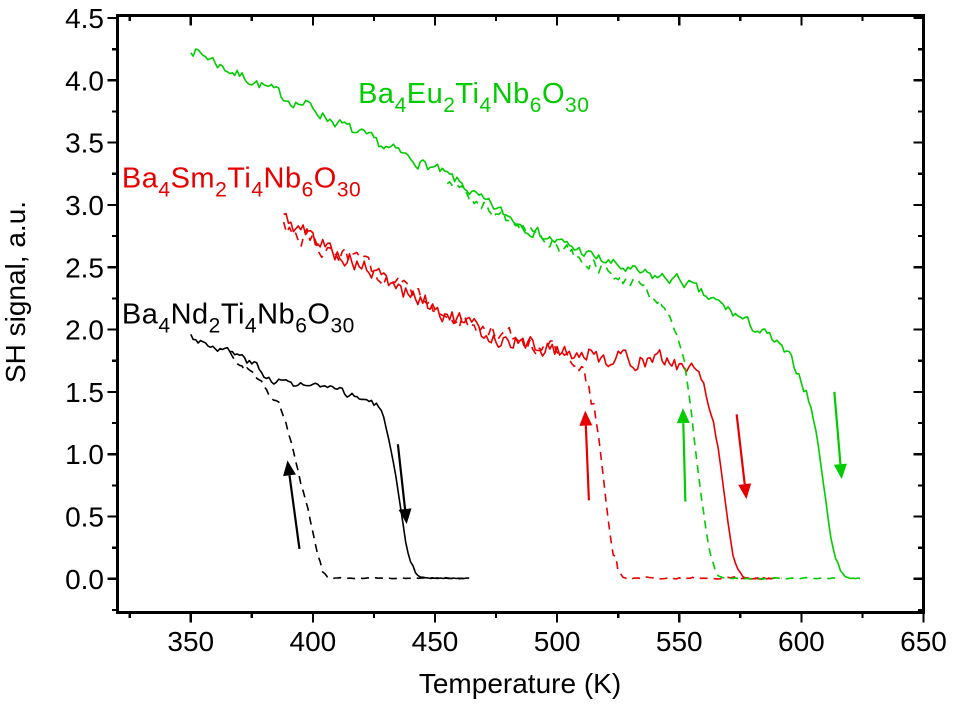  Describe the element at coordinates (140, 179) in the screenshot. I see `label-Ba4Sm2Ti4Nb6O30-element: Ba` at that location.